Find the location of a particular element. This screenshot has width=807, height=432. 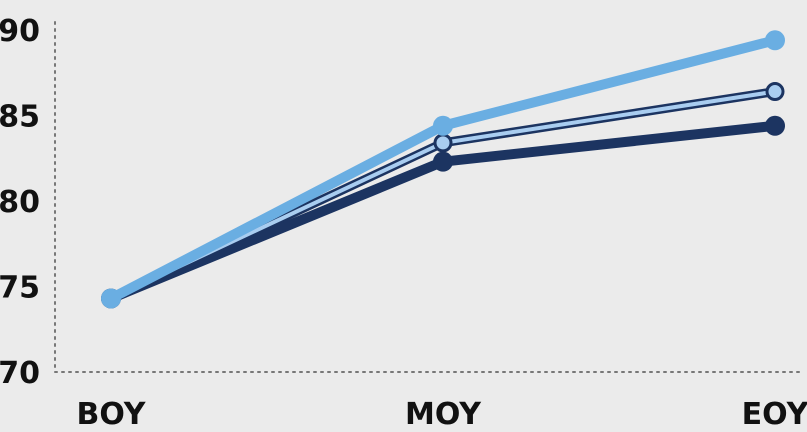

y-tick-label: 70 is located at coordinates (20, 373).